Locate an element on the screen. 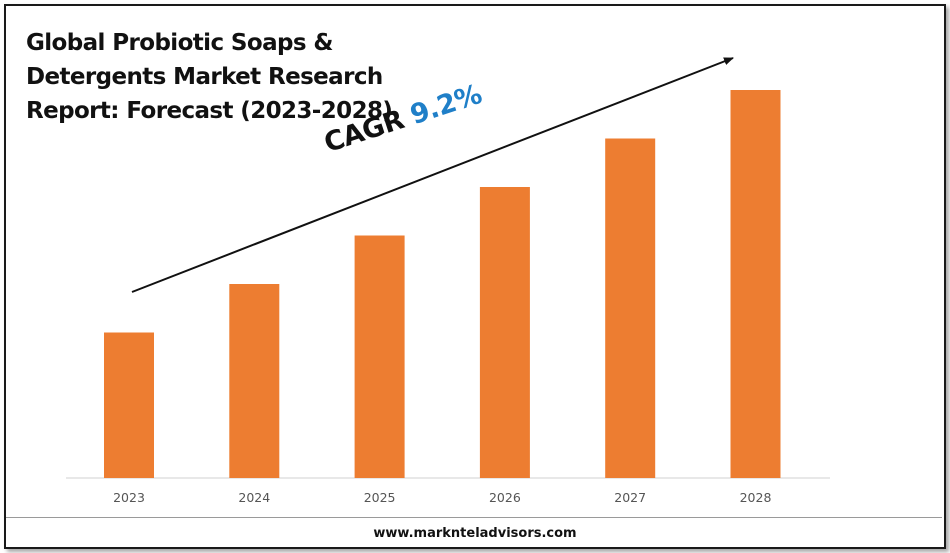 This screenshot has height=553, width=950. bar-2025 is located at coordinates (379, 356).